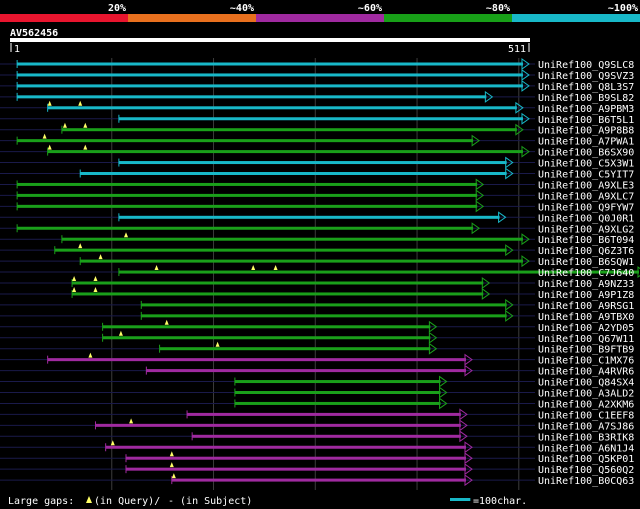  Describe the element at coordinates (586, 109) in the screenshot. I see `hit-label: UniRef100_A9PBM3` at that location.